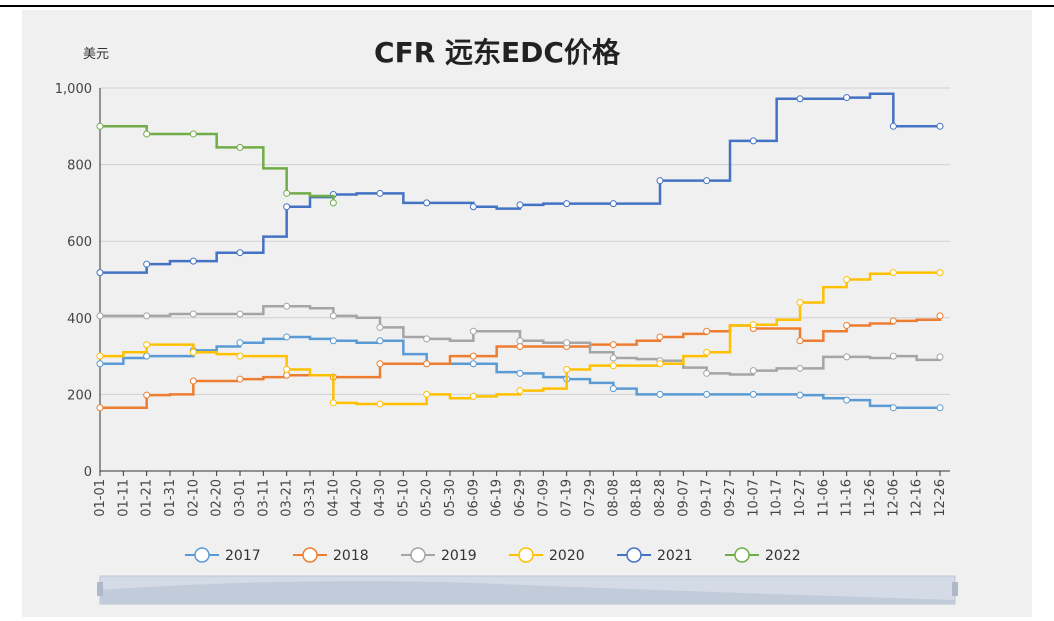 This screenshot has width=1054, height=621. Describe the element at coordinates (243, 556) in the screenshot. I see `legend-label: 2017` at that location.